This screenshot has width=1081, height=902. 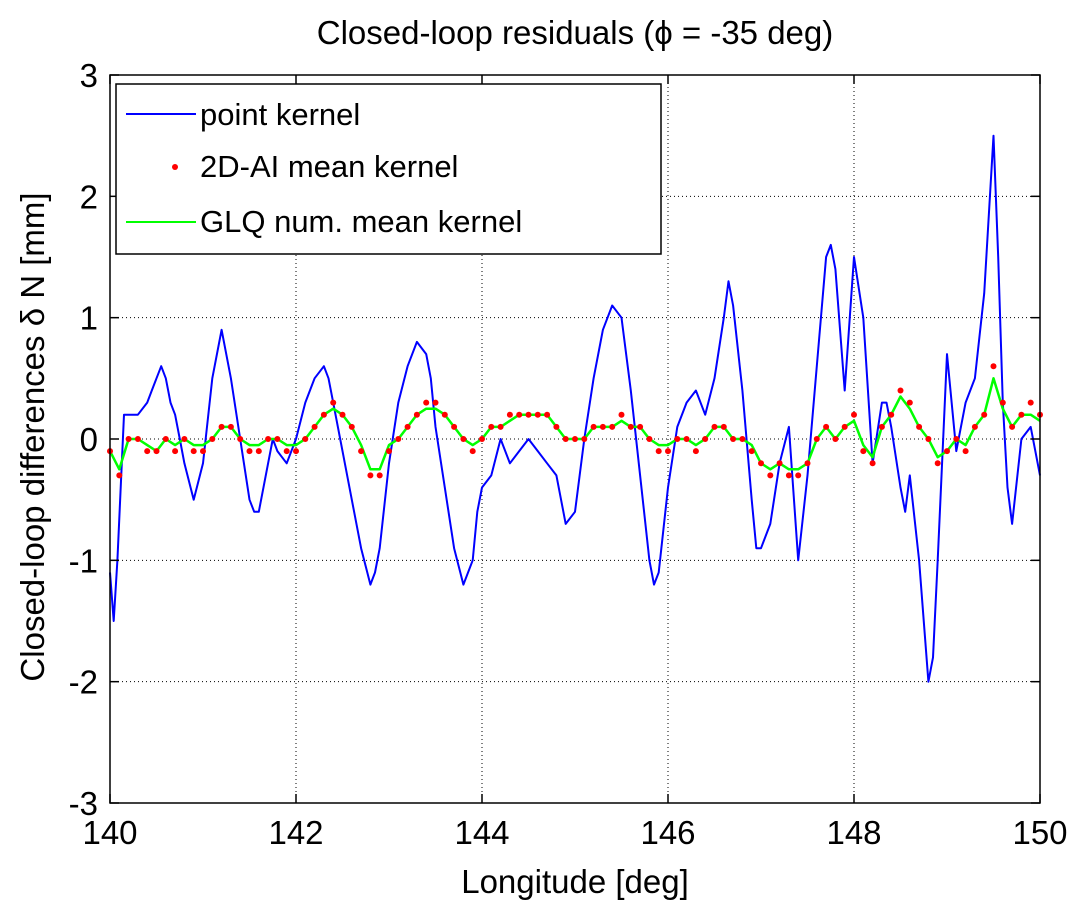 What do you see at coordinates (361, 221) in the screenshot?
I see `legend-label-glq-num-mean-kernel: GLQ num. mean kernel` at bounding box center [361, 221].